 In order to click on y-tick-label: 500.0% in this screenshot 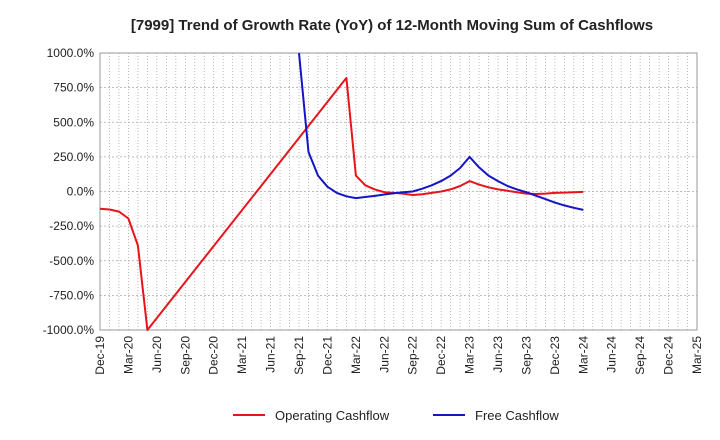, I will do `click(73, 122)`.